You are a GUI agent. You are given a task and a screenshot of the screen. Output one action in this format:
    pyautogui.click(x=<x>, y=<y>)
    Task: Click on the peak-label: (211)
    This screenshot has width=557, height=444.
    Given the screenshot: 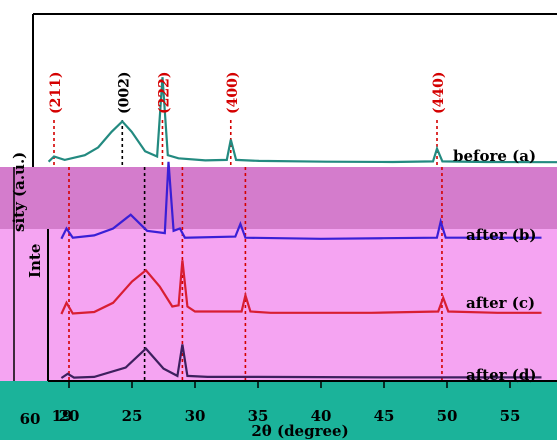 What is the action you would take?
    pyautogui.click(x=56, y=93)
    